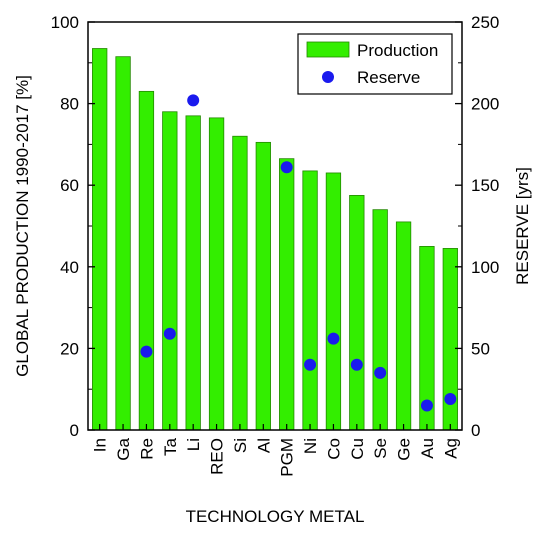 This screenshot has height=535, width=550. Describe the element at coordinates (193, 273) in the screenshot. I see `production-bar-li` at that location.